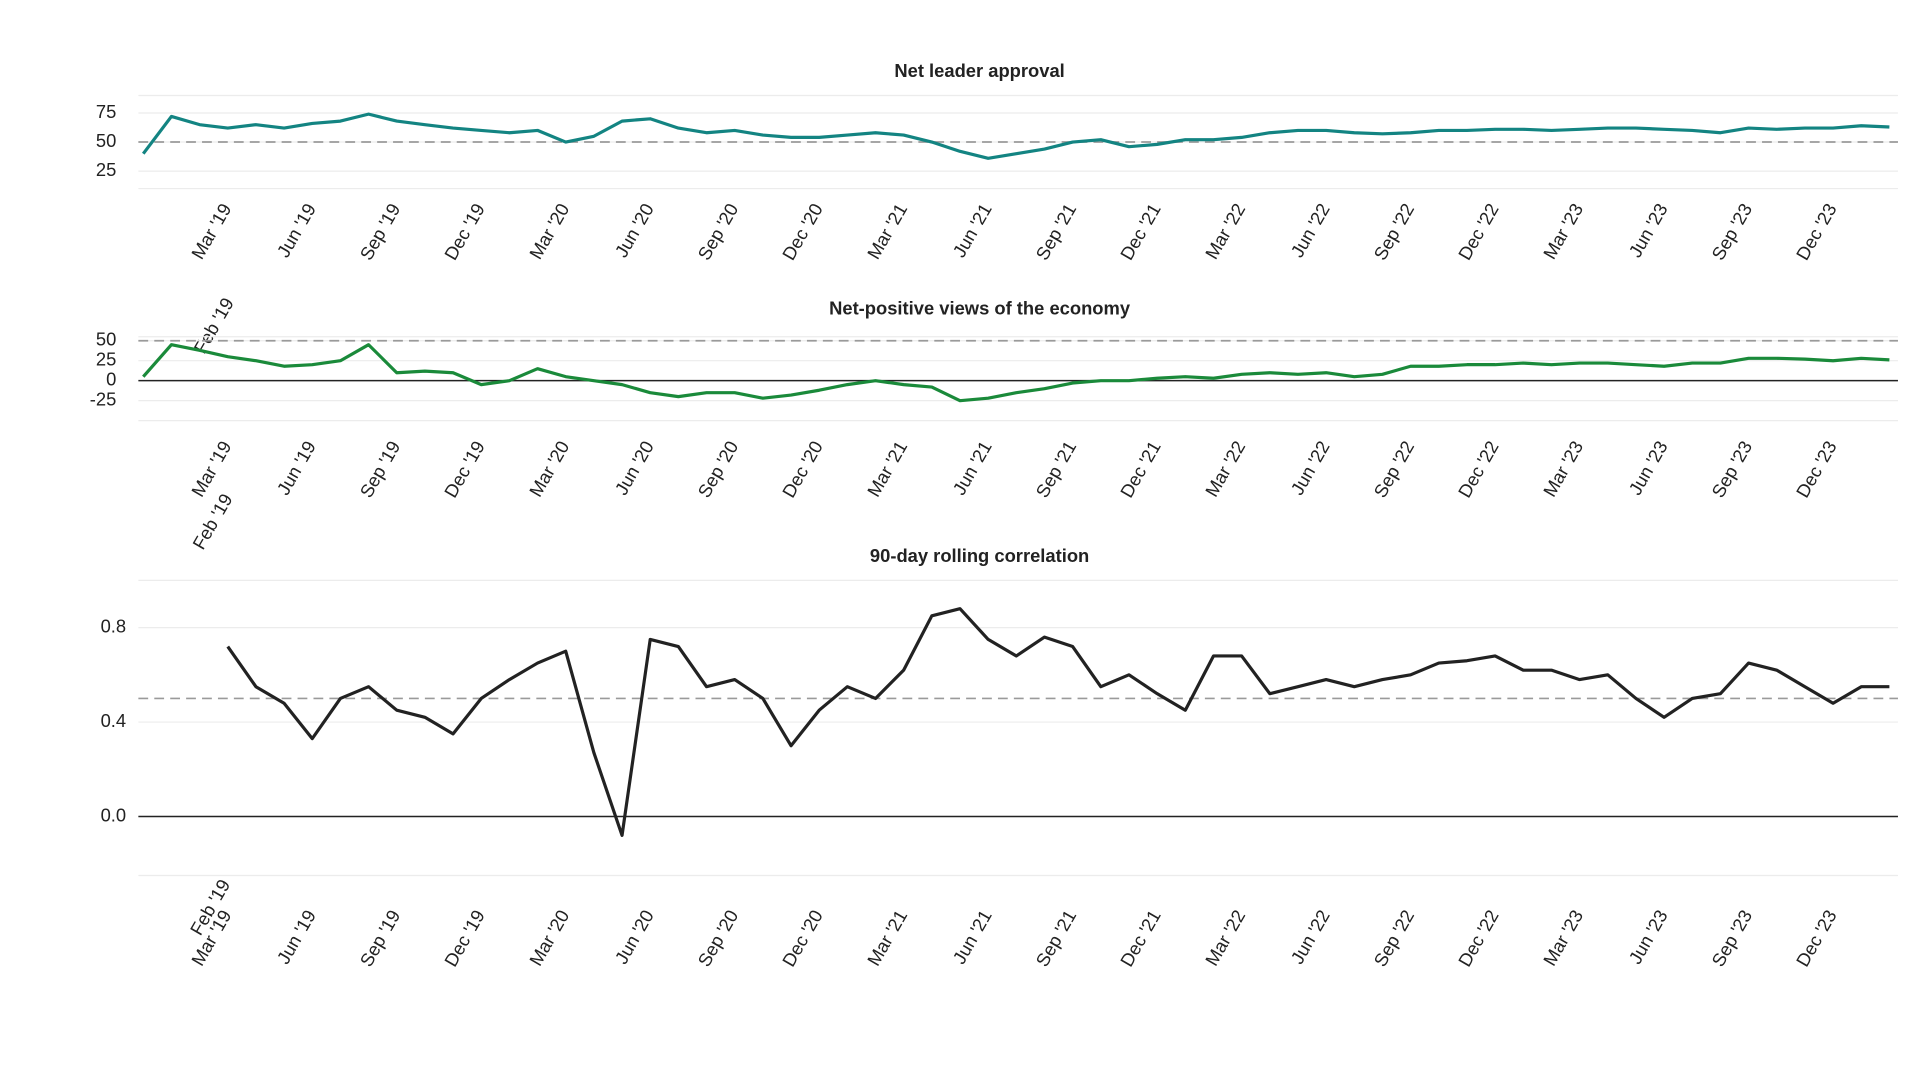 The image size is (1920, 1080). I want to click on y-tick-label: 75, so click(106, 111).